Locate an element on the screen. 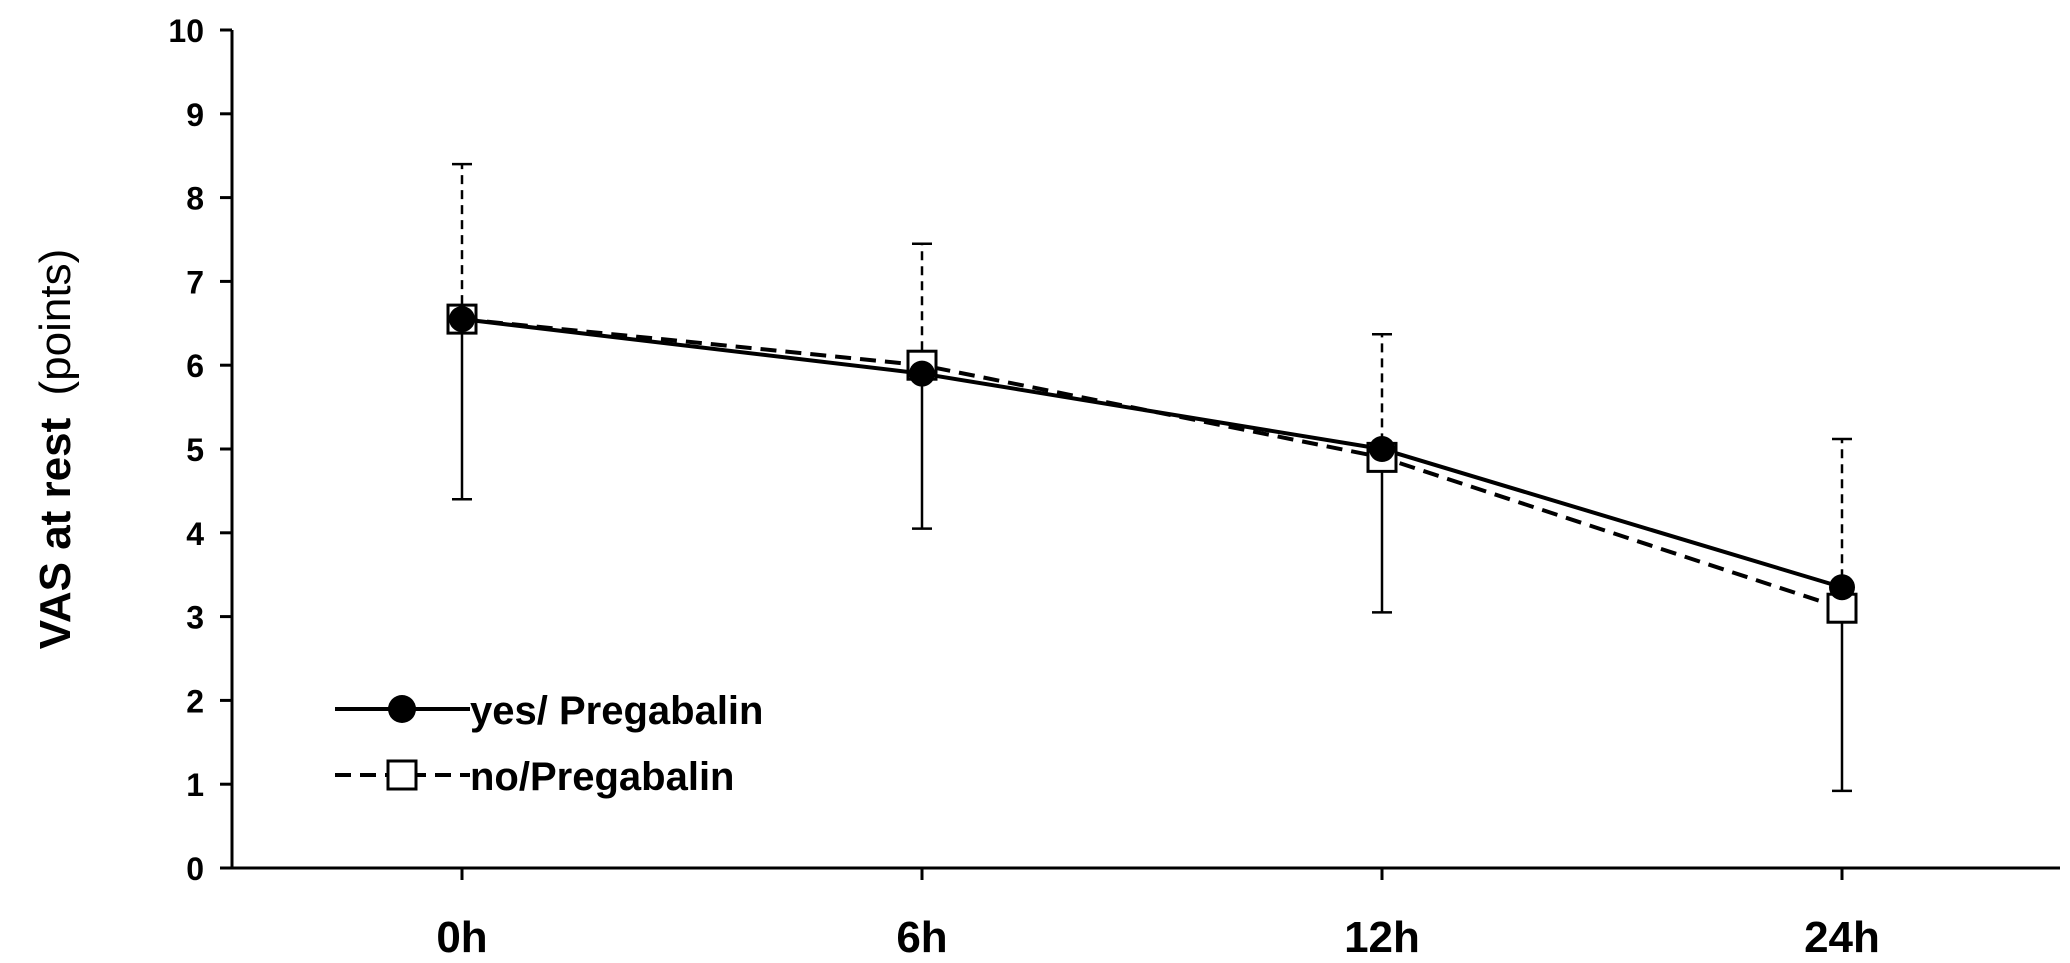 This screenshot has width=2070, height=963. x-ticks: 0h 6h 12h 24h is located at coordinates (1158, 915).